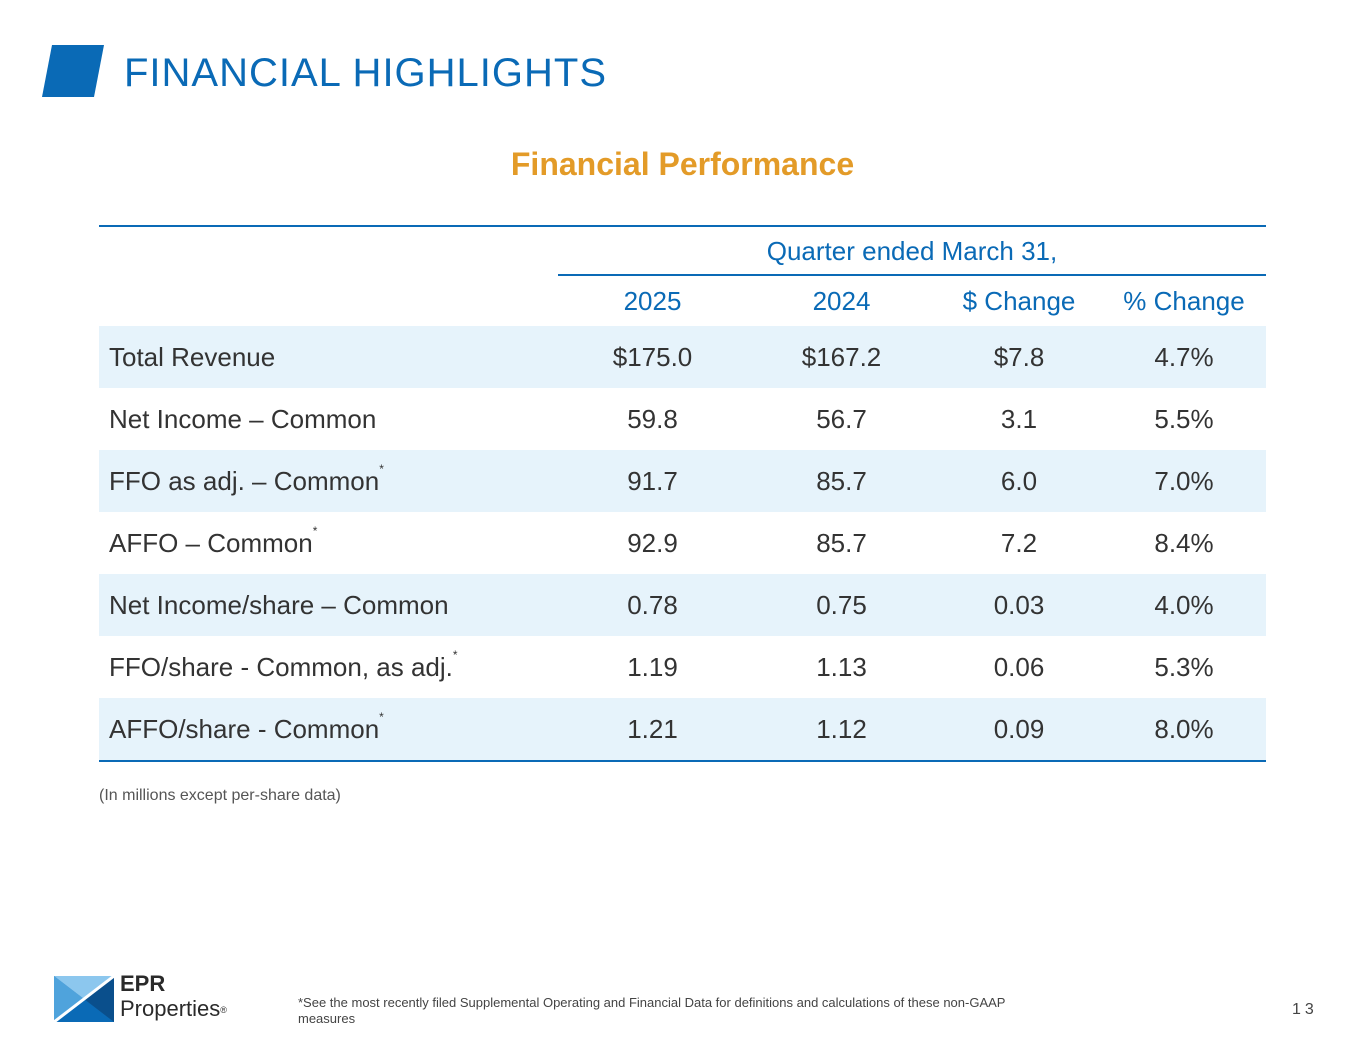 The width and height of the screenshot is (1365, 1055). I want to click on page-title: FINANCIAL HIGHLIGHTS, so click(366, 73).